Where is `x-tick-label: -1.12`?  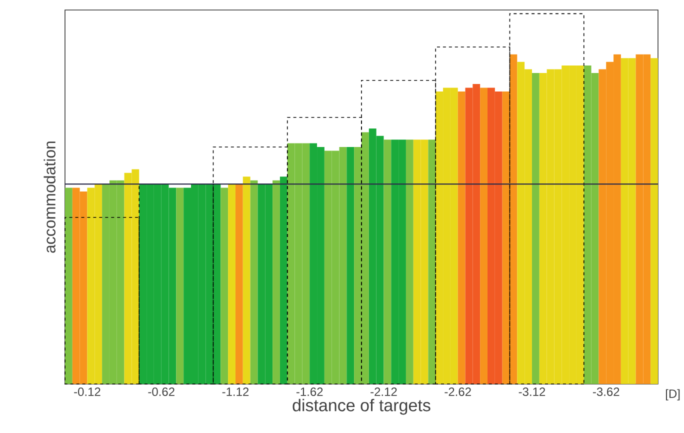
x-tick-label: -1.12 is located at coordinates (235, 392).